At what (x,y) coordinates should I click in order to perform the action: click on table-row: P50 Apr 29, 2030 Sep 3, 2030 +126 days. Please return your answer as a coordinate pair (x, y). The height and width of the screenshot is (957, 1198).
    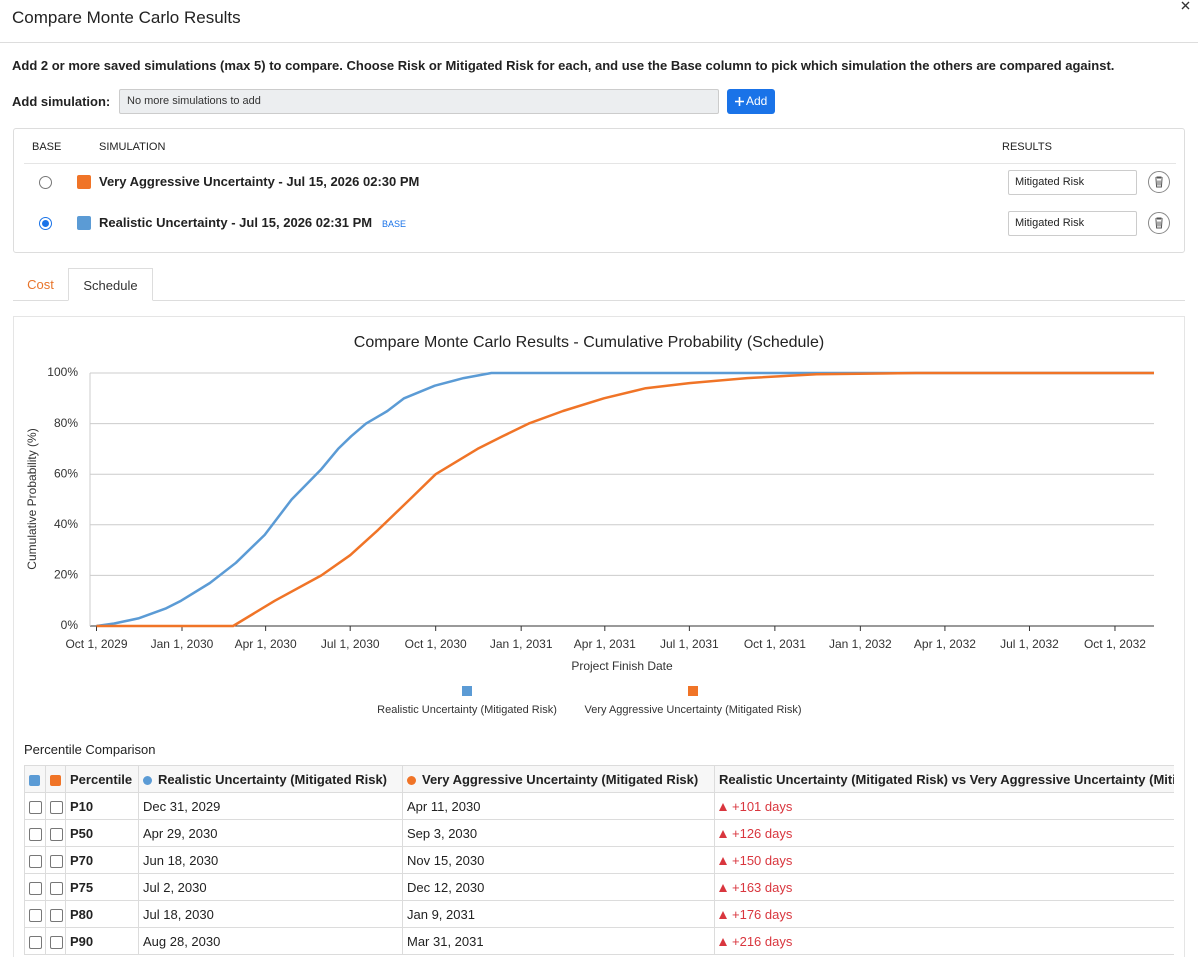
    Looking at the image, I should click on (599, 833).